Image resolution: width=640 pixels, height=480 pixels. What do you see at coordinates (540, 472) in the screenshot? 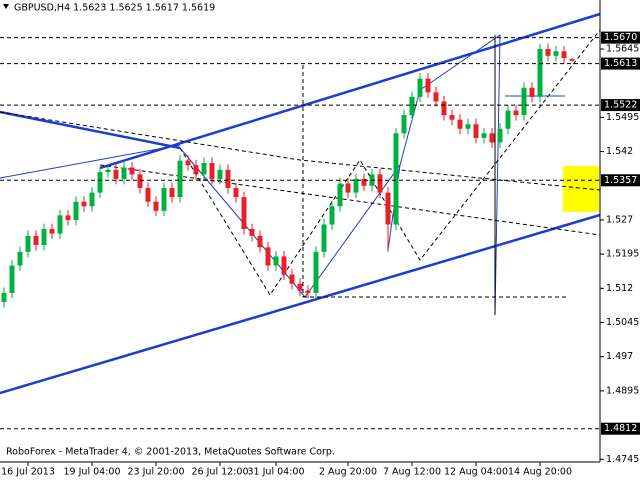
I see `x-tick-label: 14 Aug 20:00` at bounding box center [540, 472].